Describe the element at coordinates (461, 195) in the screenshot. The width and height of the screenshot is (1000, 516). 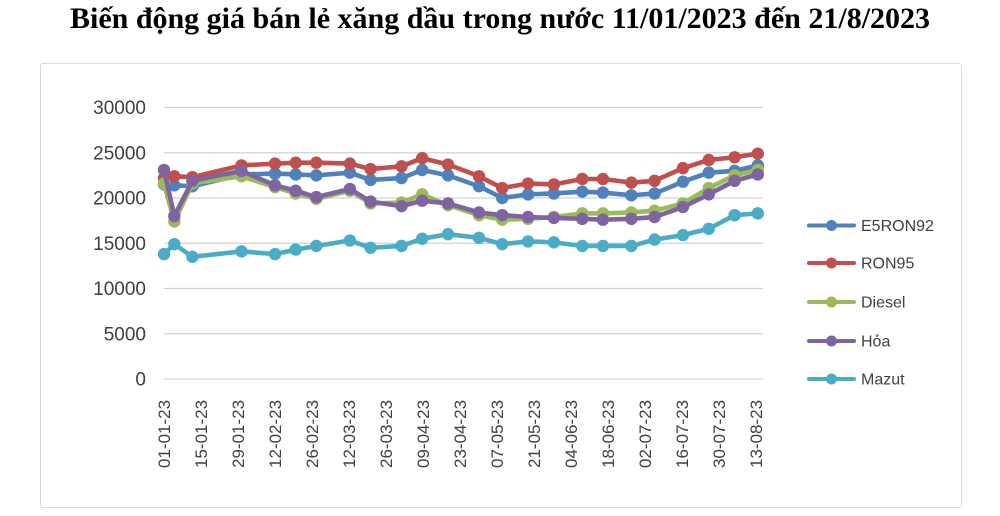
I see `series-line-Hỏa` at that location.